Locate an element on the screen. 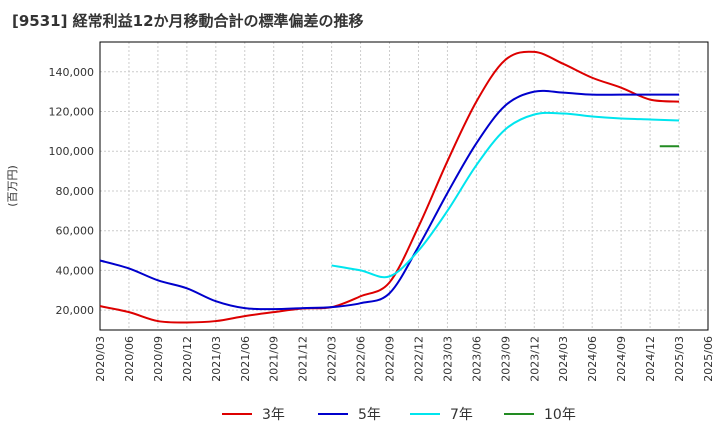 The image size is (720, 440). x-tick-label: 2021/06 is located at coordinates (245, 359).